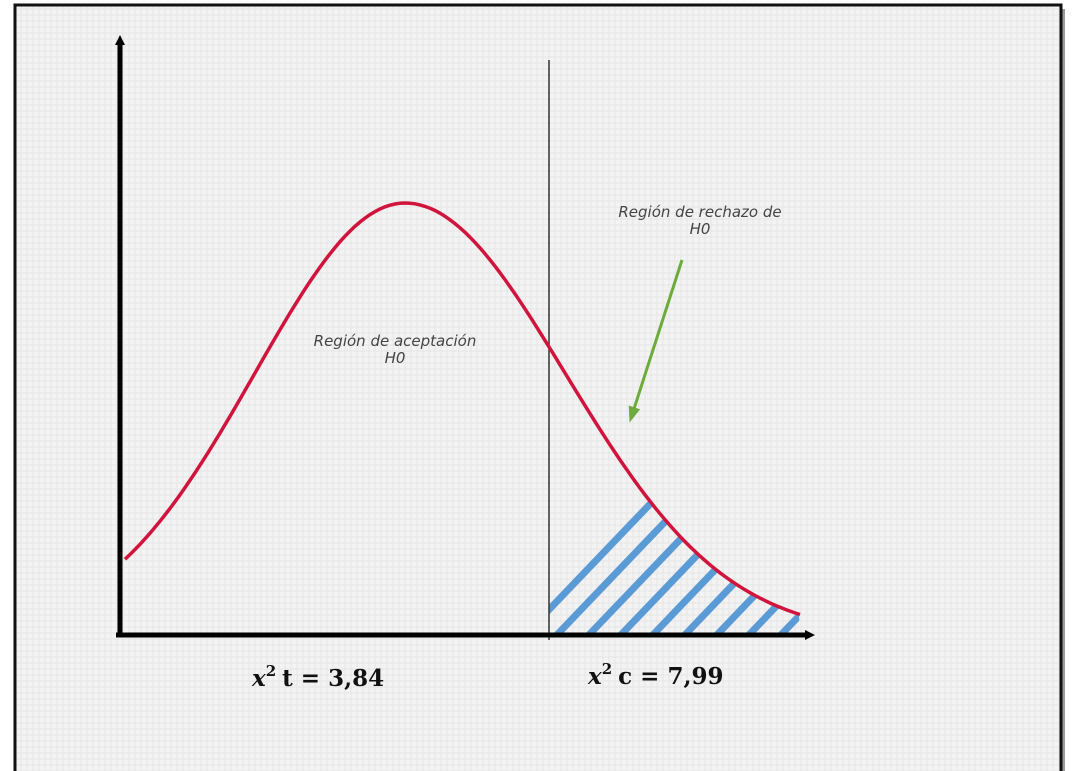 This screenshot has height=771, width=1073. I want to click on rejection-label: H0, so click(700, 229).